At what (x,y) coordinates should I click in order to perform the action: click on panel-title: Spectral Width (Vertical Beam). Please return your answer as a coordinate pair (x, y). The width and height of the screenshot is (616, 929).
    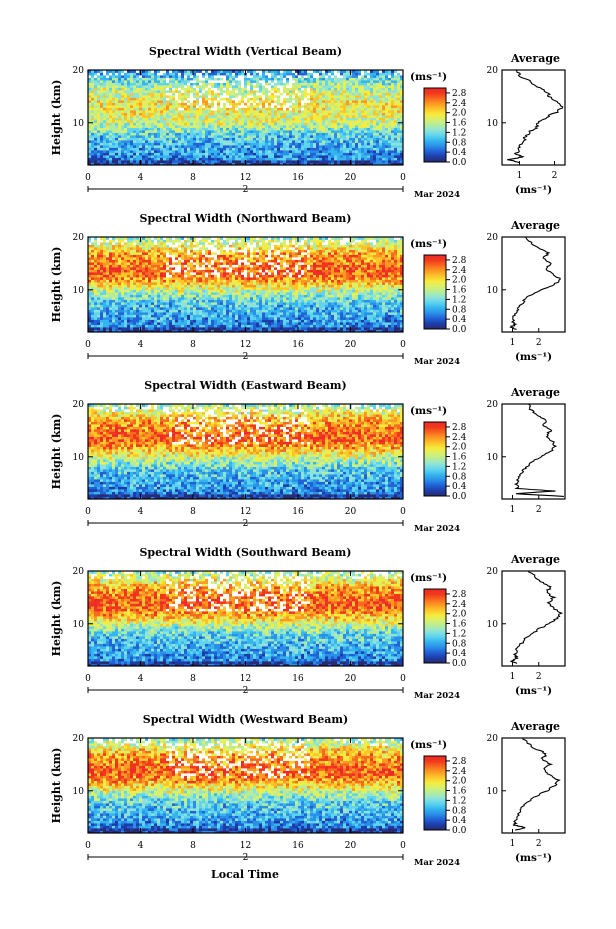
    Looking at the image, I should click on (245, 51).